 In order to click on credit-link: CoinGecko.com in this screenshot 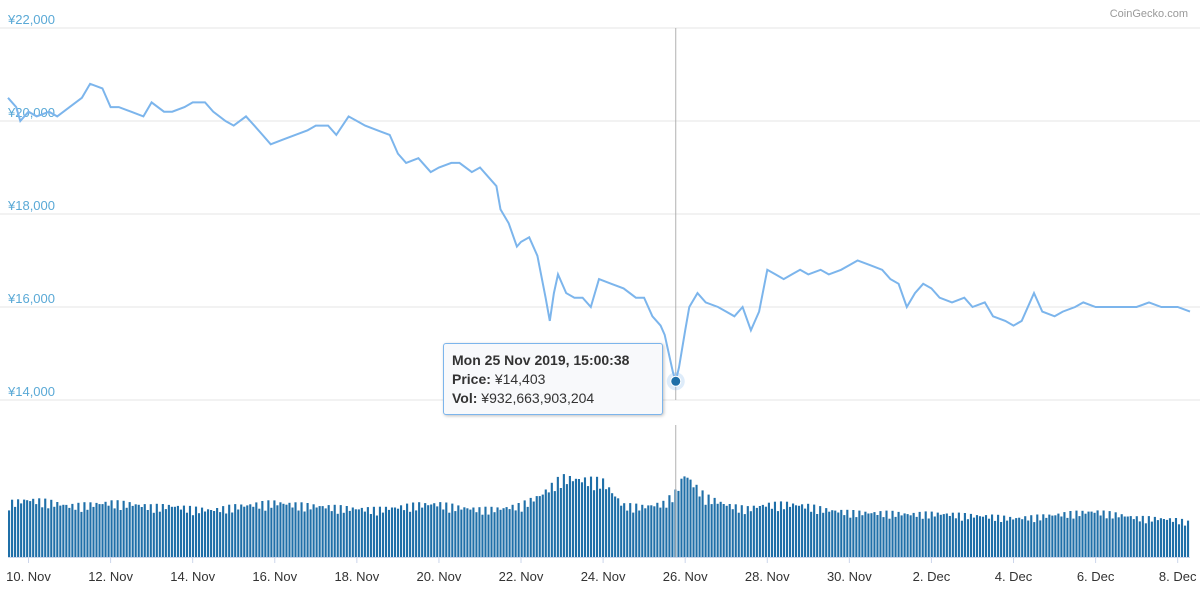, I will do `click(1149, 14)`.